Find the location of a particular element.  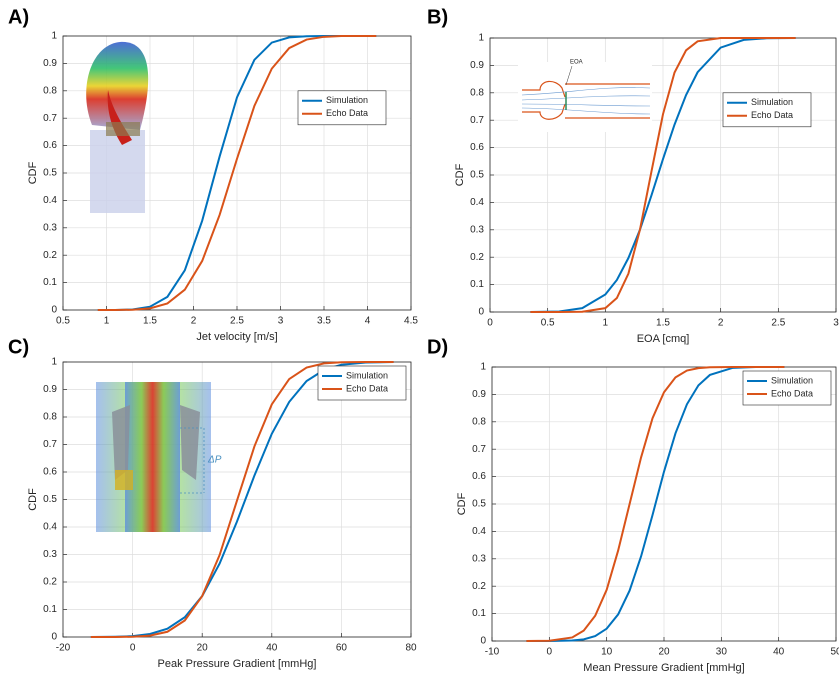

inset-label: EOA is located at coordinates (576, 63).